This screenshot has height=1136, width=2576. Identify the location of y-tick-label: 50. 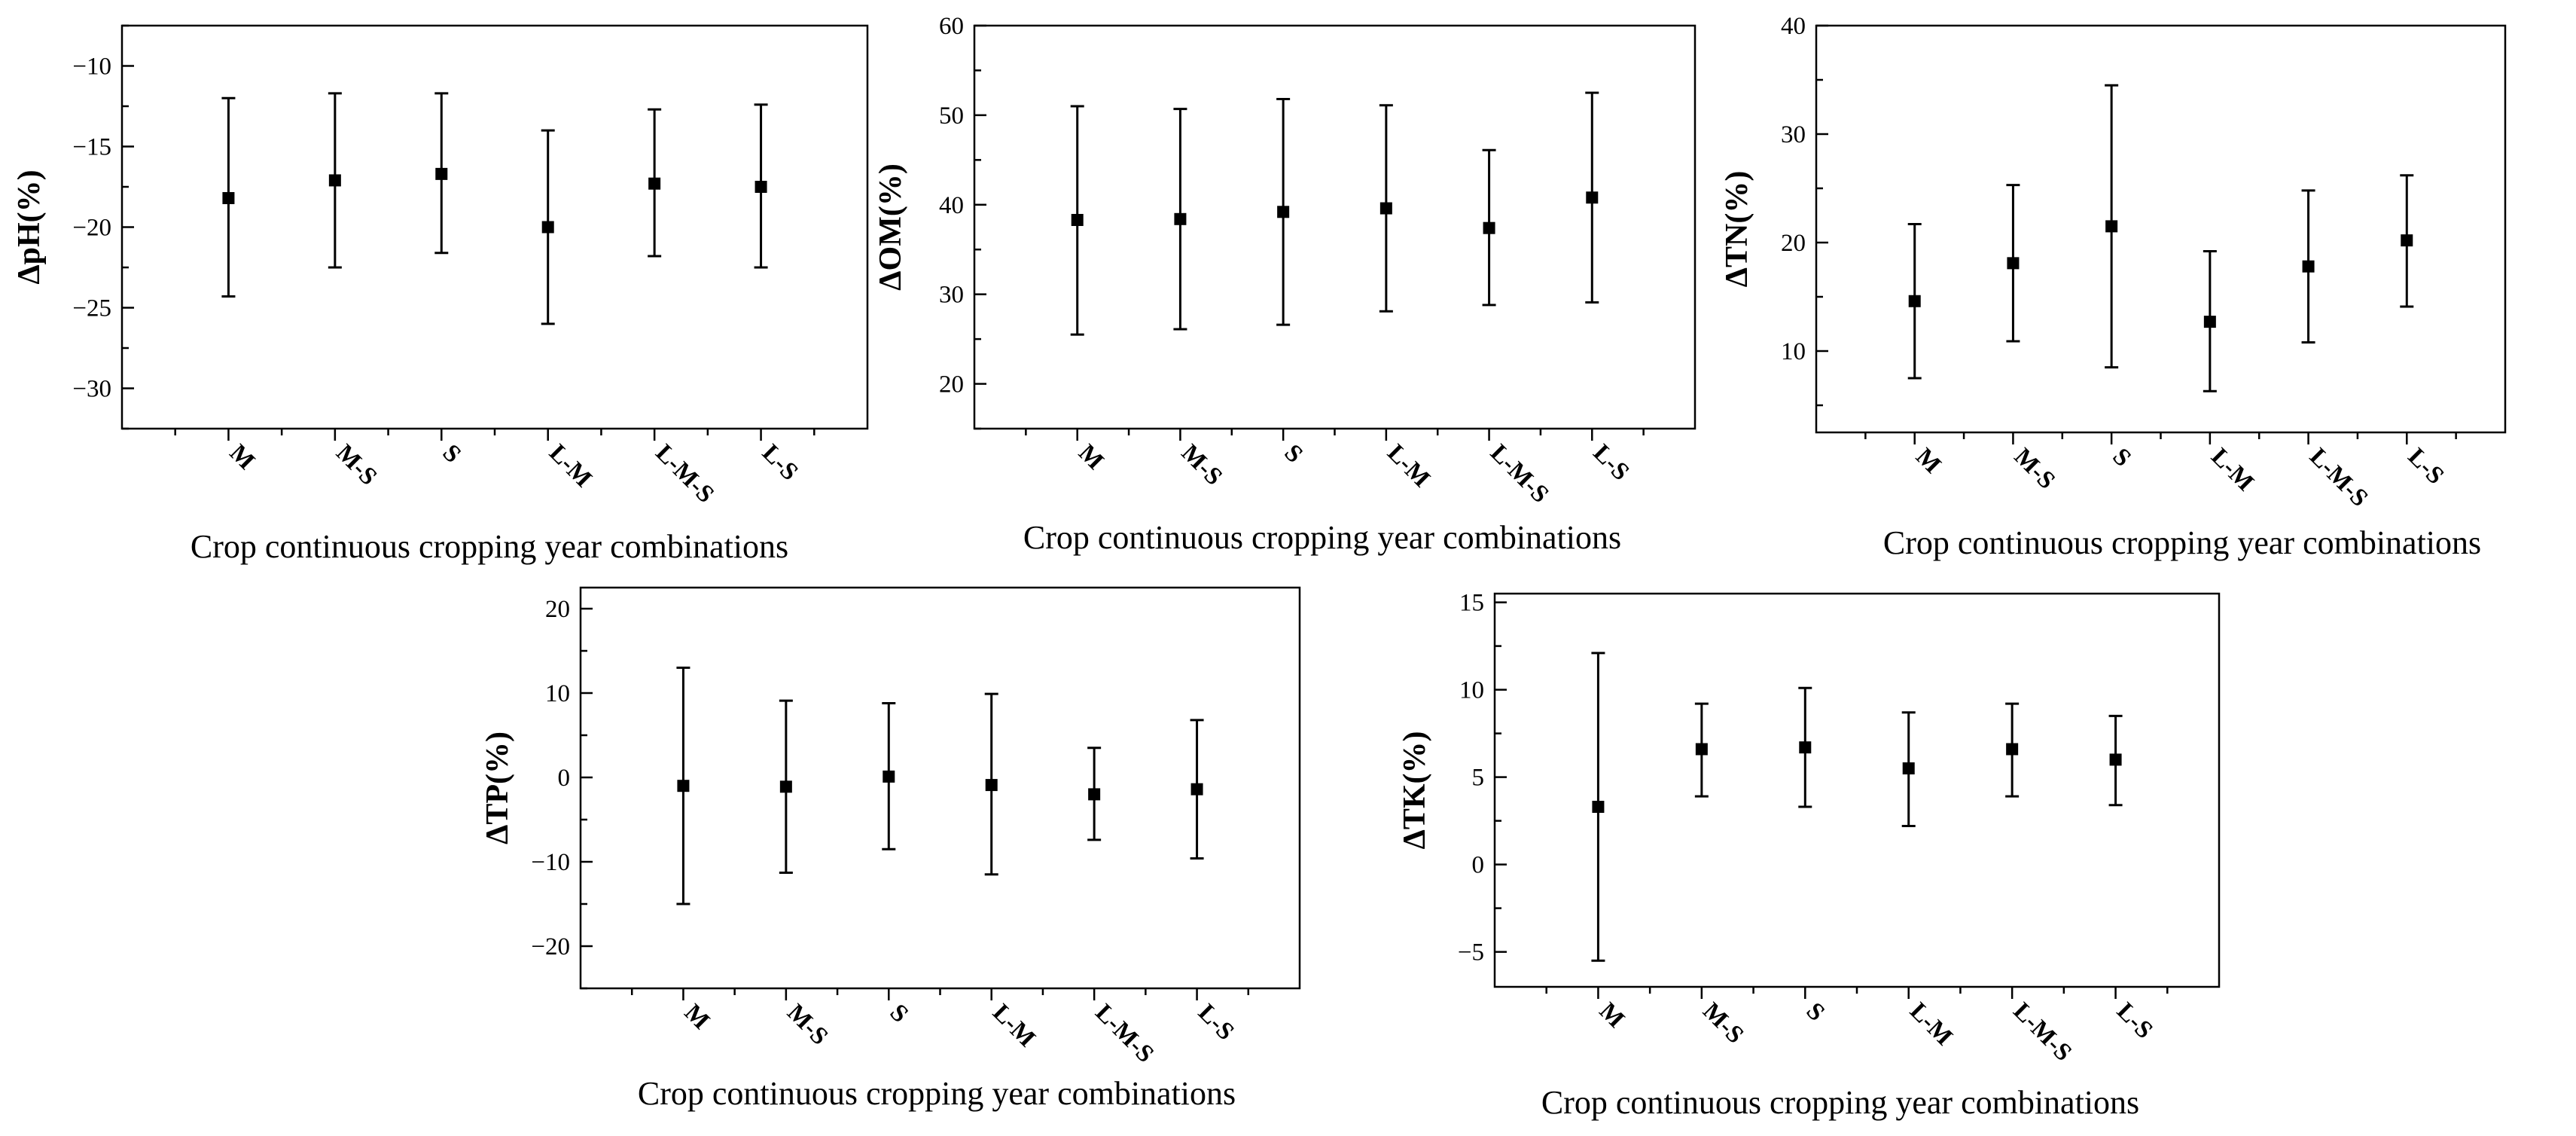
(951, 116).